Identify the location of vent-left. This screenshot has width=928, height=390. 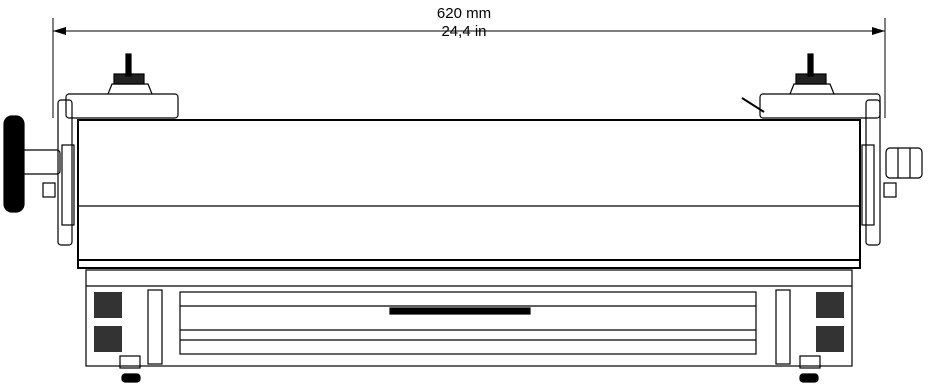
(108, 322).